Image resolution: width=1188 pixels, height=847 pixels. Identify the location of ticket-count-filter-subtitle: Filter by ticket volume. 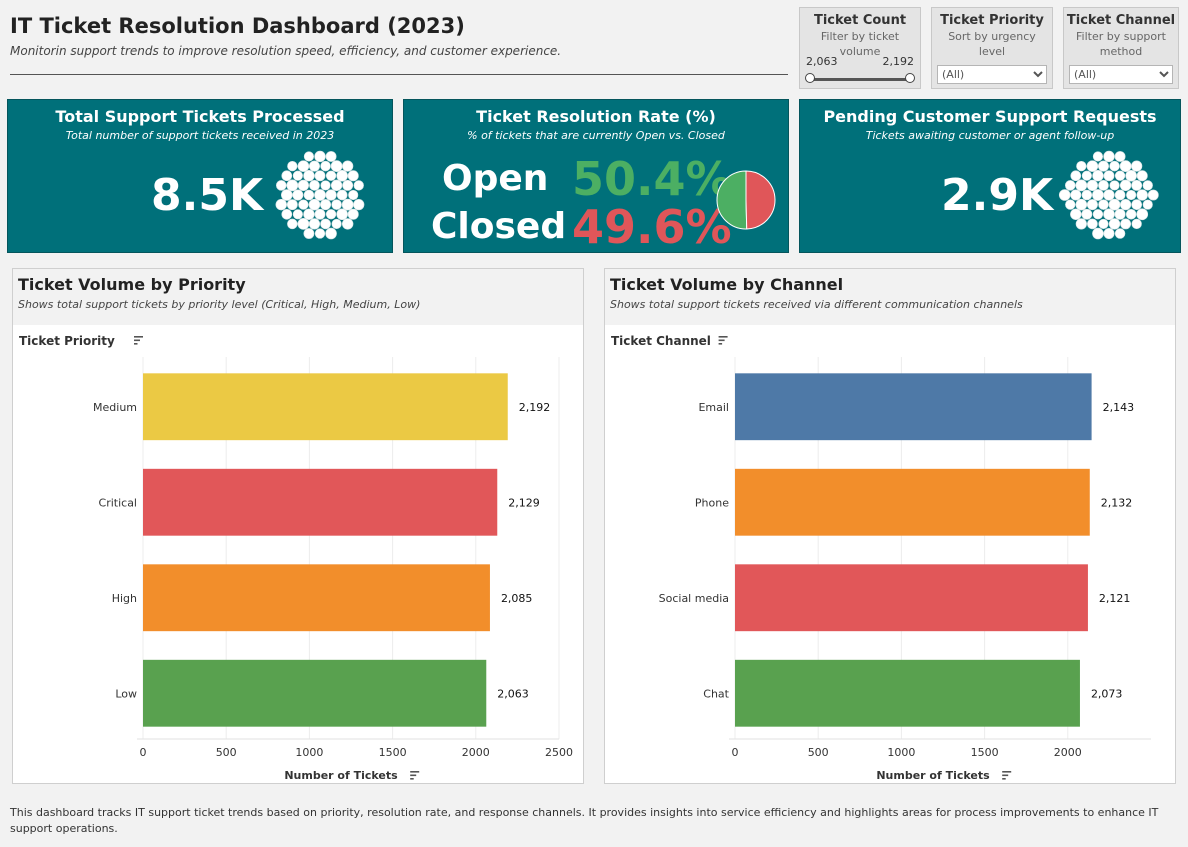
(860, 44).